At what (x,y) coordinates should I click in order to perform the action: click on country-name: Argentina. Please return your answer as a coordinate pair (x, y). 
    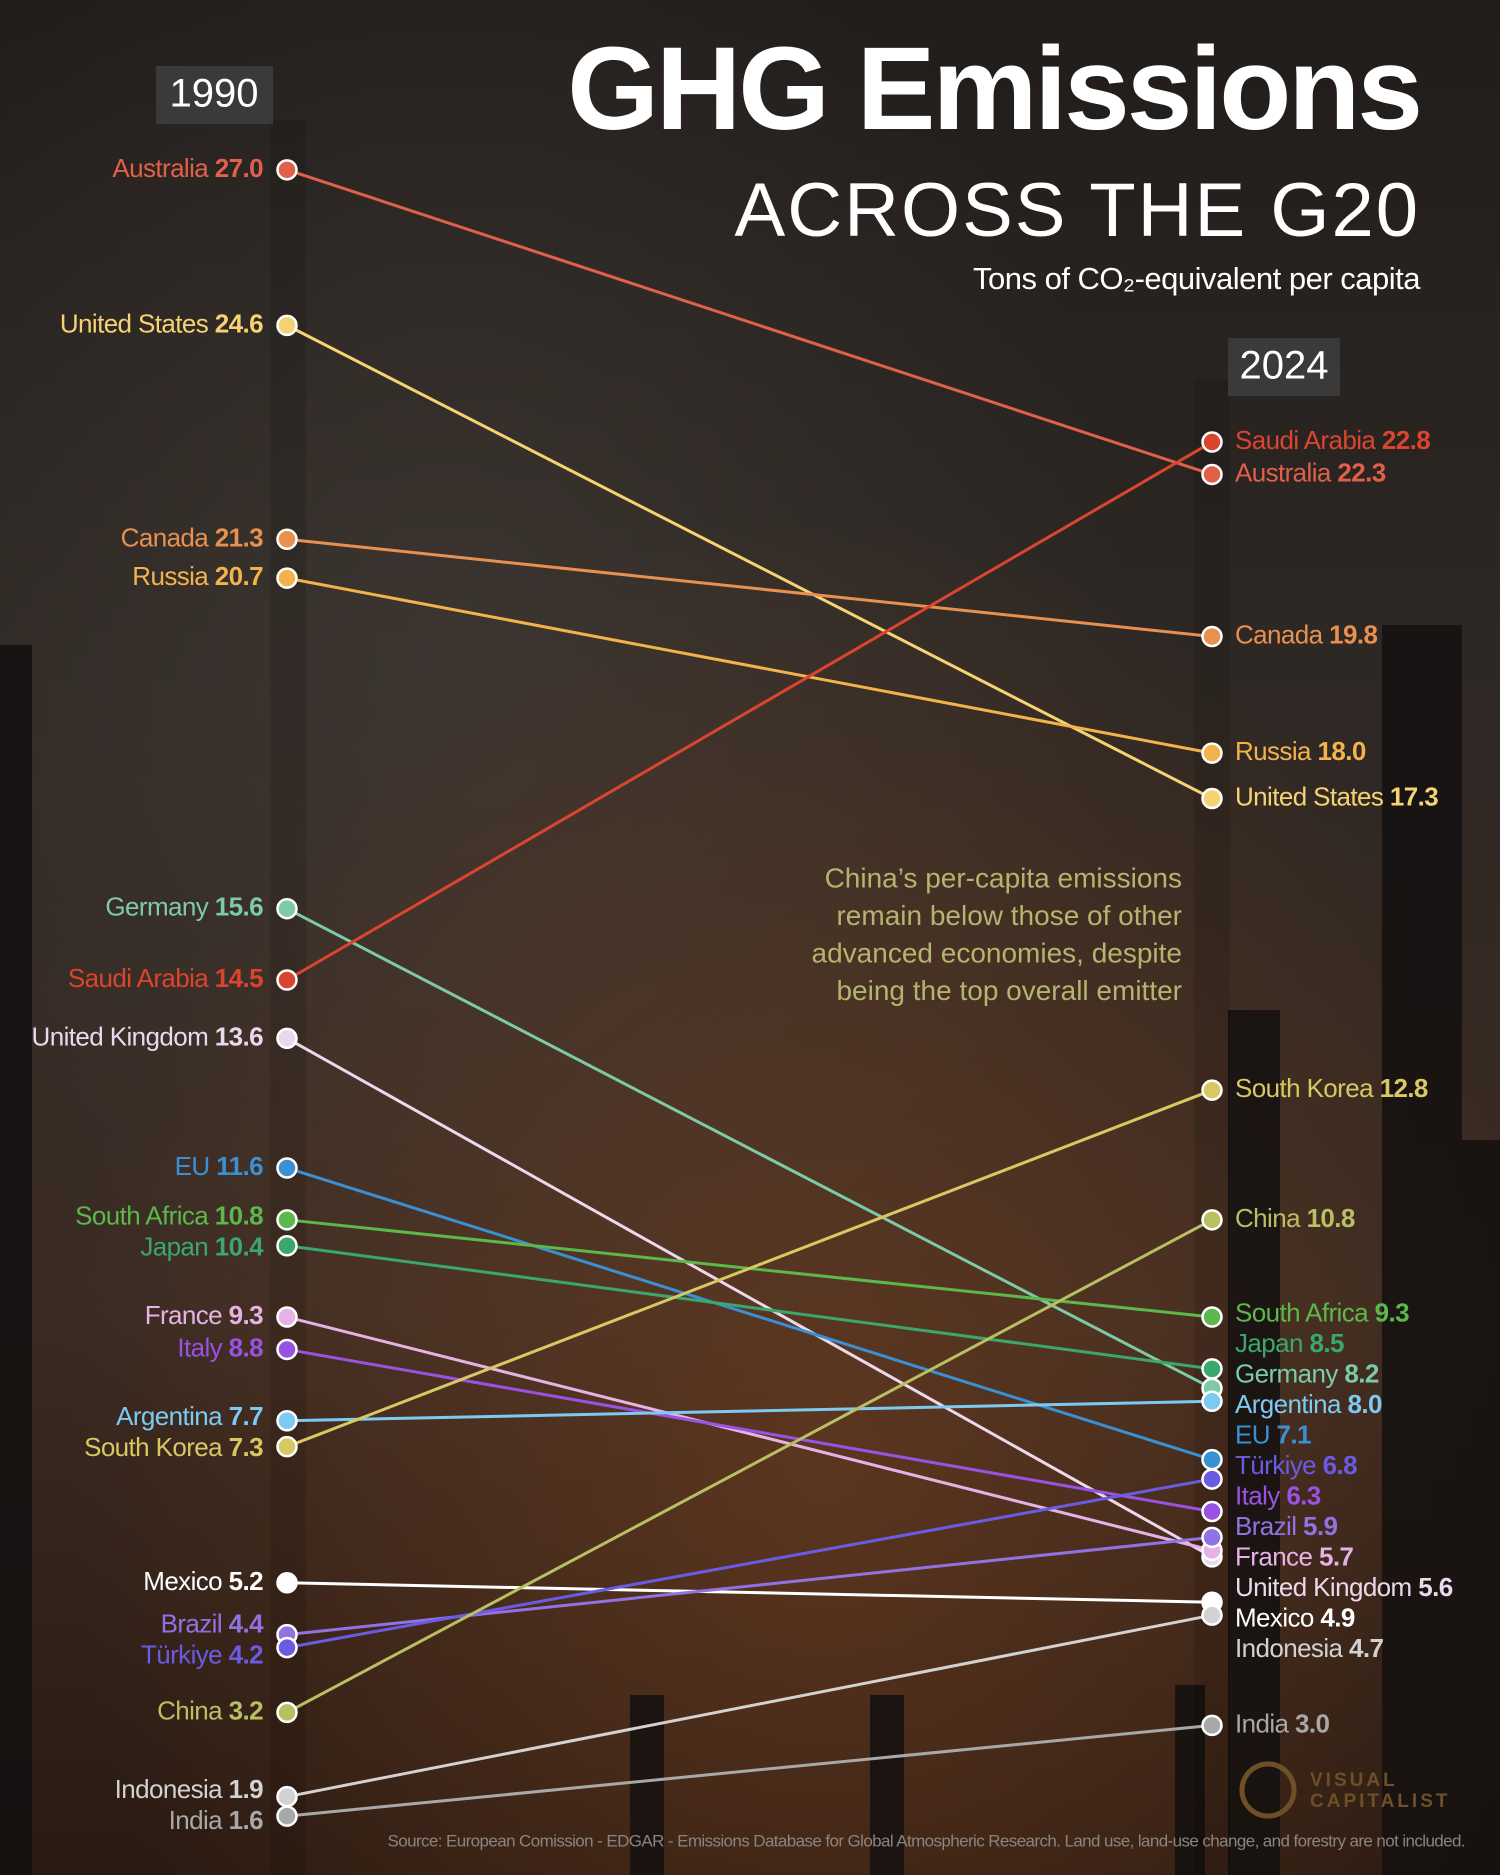
    Looking at the image, I should click on (169, 1416).